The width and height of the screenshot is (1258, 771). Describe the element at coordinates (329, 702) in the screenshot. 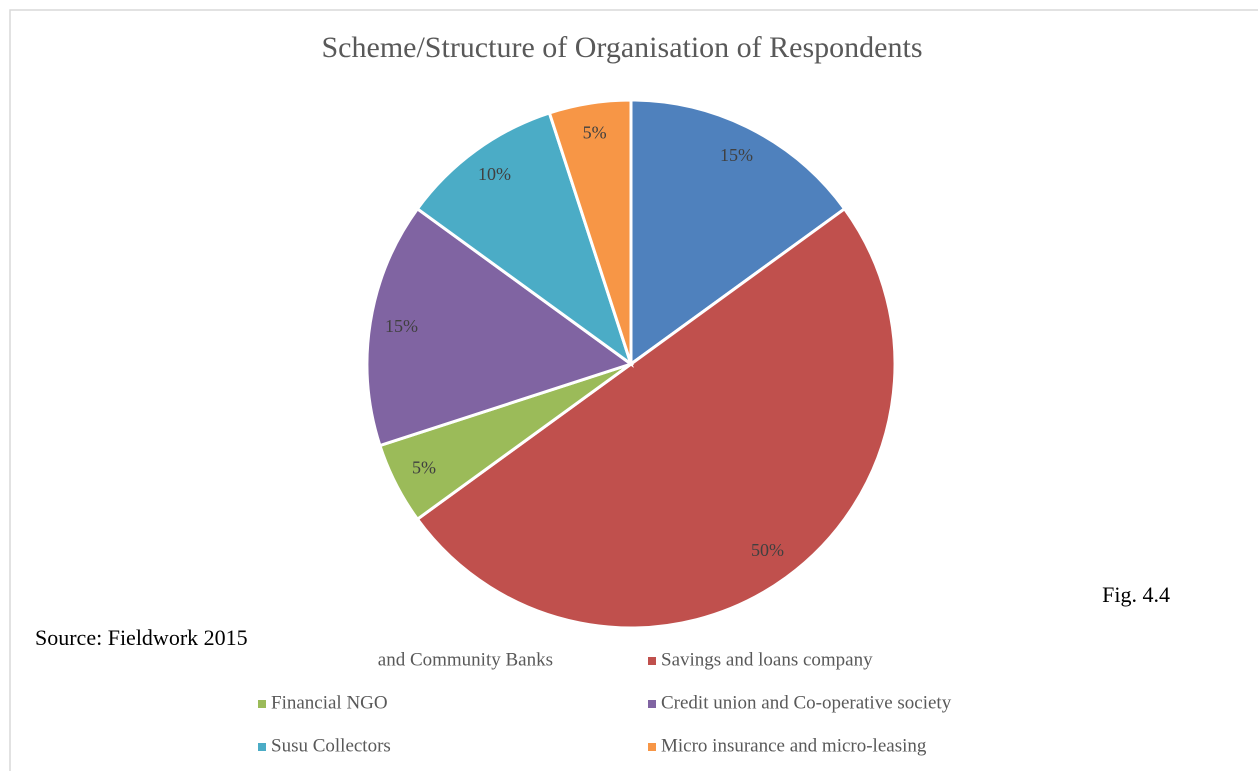

I see `legend-label: Financial NGO` at that location.